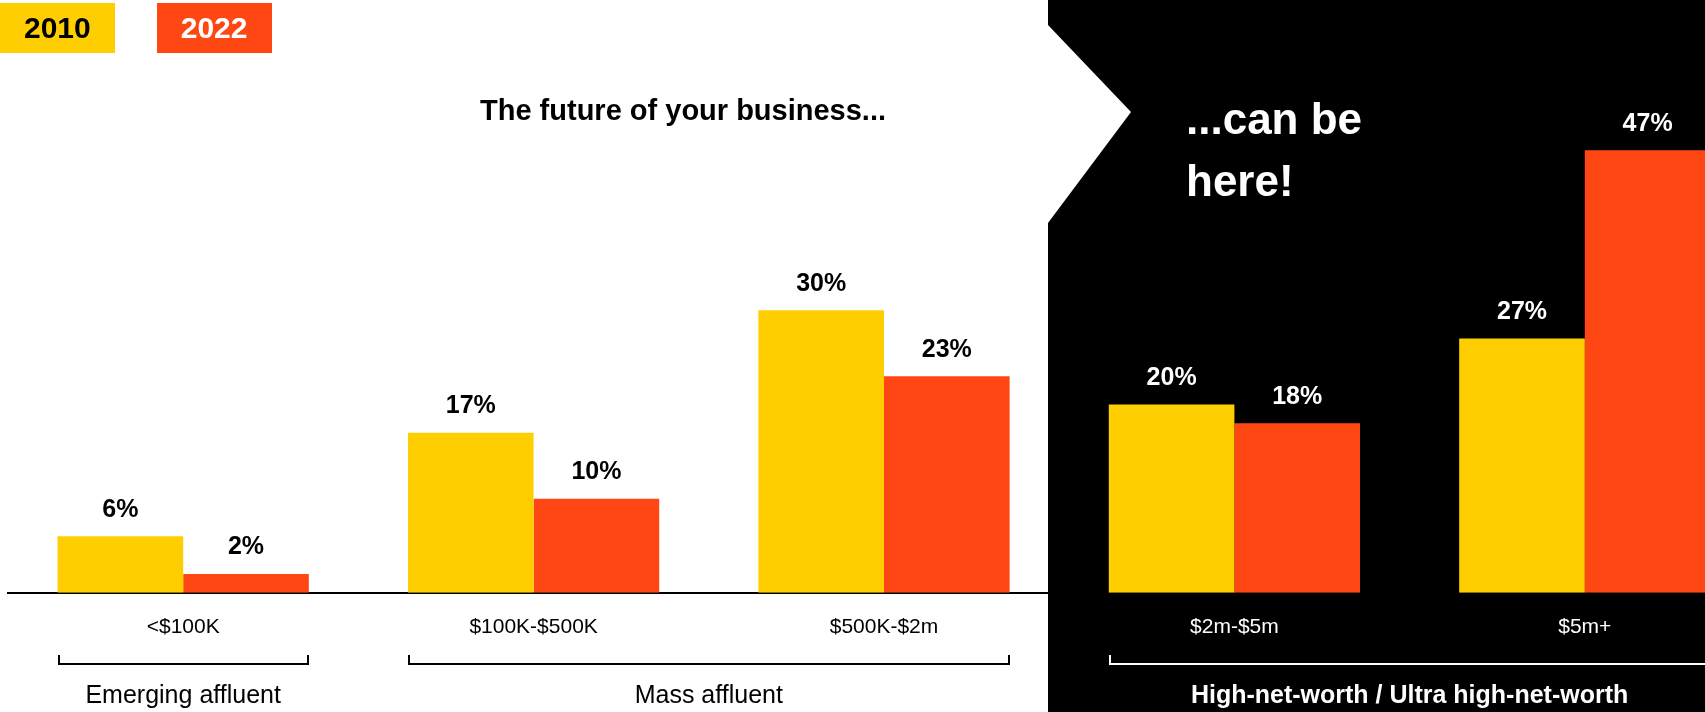 This screenshot has height=712, width=1705. Describe the element at coordinates (596, 470) in the screenshot. I see `data-label: 10%` at that location.